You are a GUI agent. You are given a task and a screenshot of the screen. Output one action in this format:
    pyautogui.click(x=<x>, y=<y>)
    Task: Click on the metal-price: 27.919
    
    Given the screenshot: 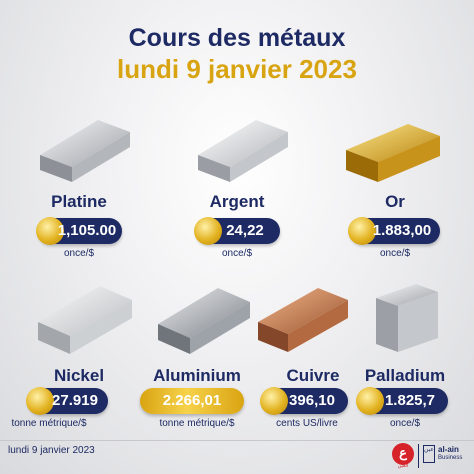 What is the action you would take?
    pyautogui.click(x=75, y=400)
    